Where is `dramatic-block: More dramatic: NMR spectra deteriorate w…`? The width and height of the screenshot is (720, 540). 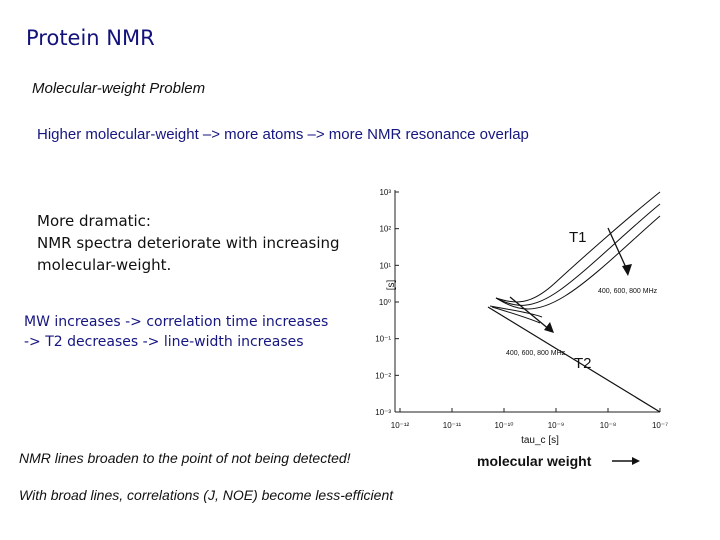 dramatic-block: More dramatic: NMR spectra deteriorate w… is located at coordinates (188, 243).